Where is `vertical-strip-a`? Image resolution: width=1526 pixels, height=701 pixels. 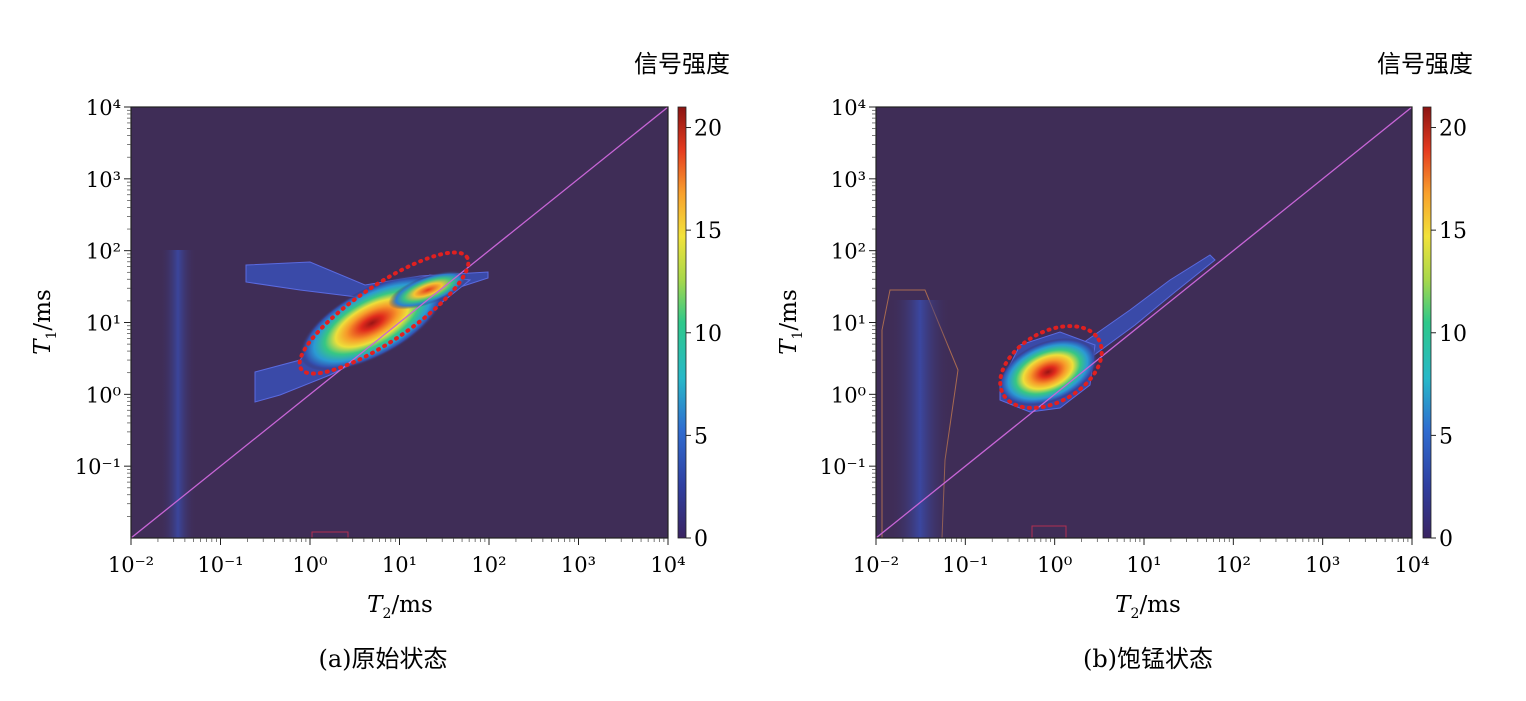
vertical-strip-a is located at coordinates (178, 394).